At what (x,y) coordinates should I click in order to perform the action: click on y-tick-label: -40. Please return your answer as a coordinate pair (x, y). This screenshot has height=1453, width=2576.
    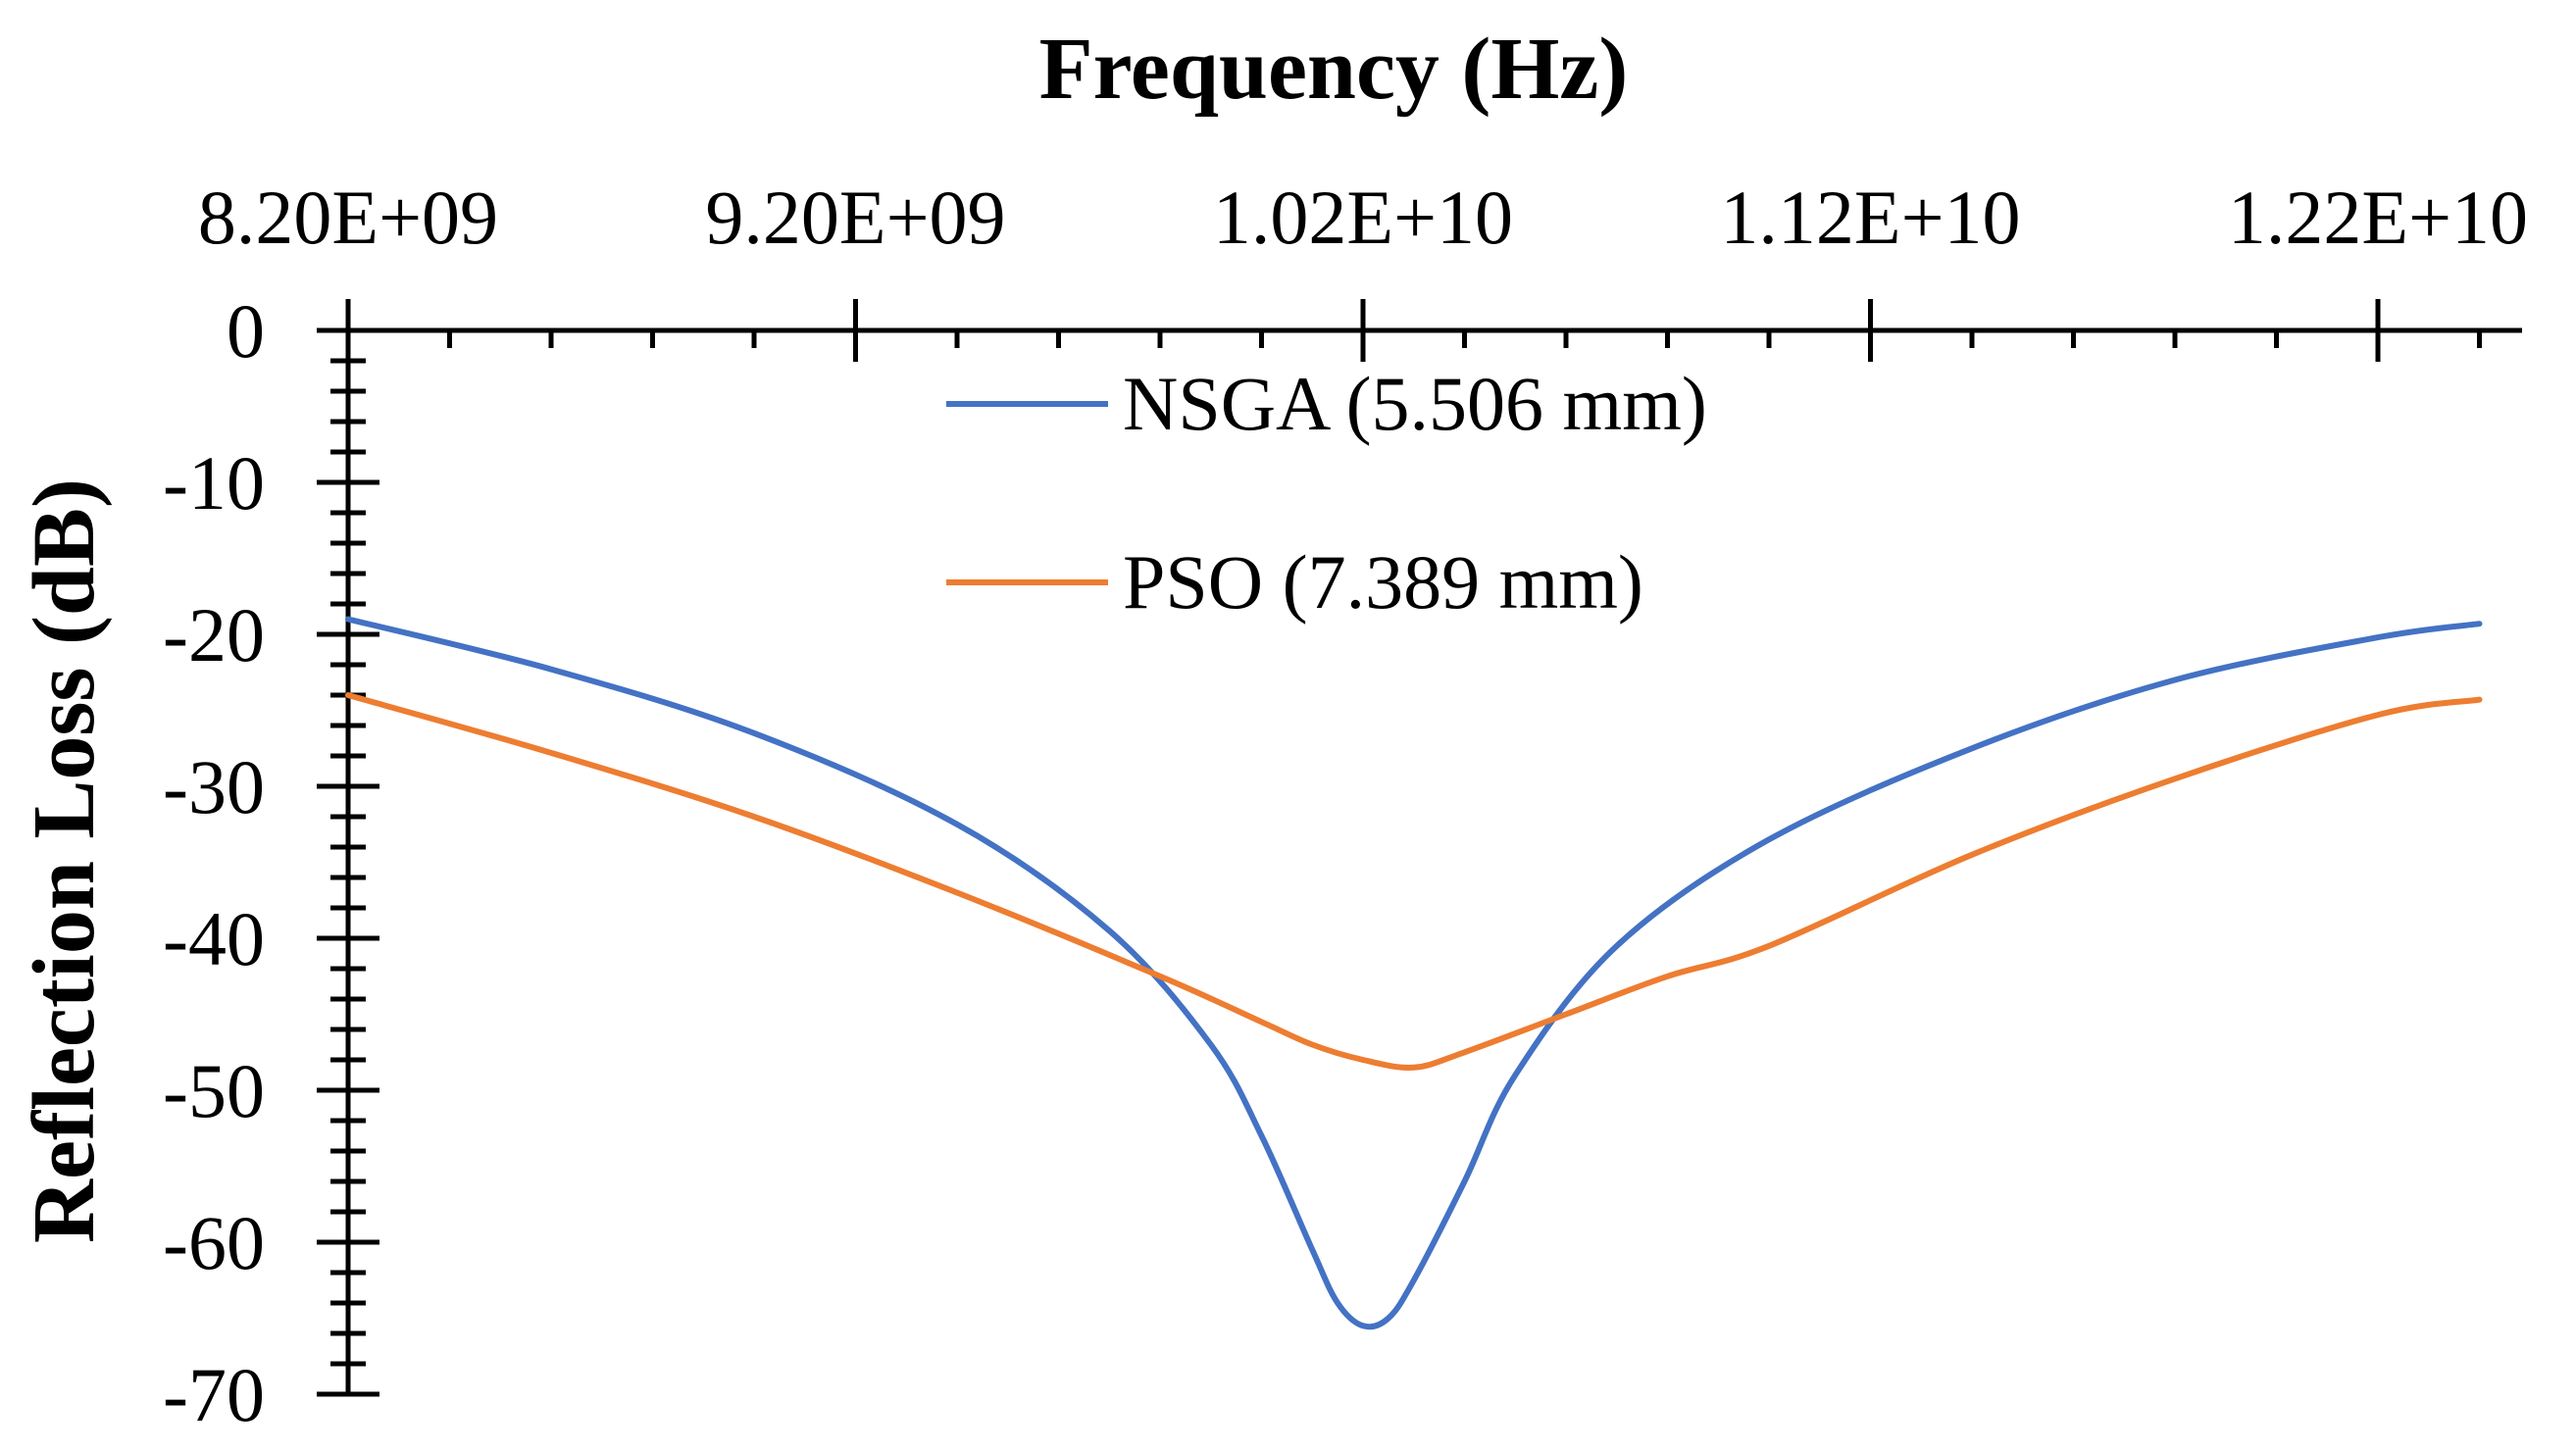
    Looking at the image, I should click on (214, 939).